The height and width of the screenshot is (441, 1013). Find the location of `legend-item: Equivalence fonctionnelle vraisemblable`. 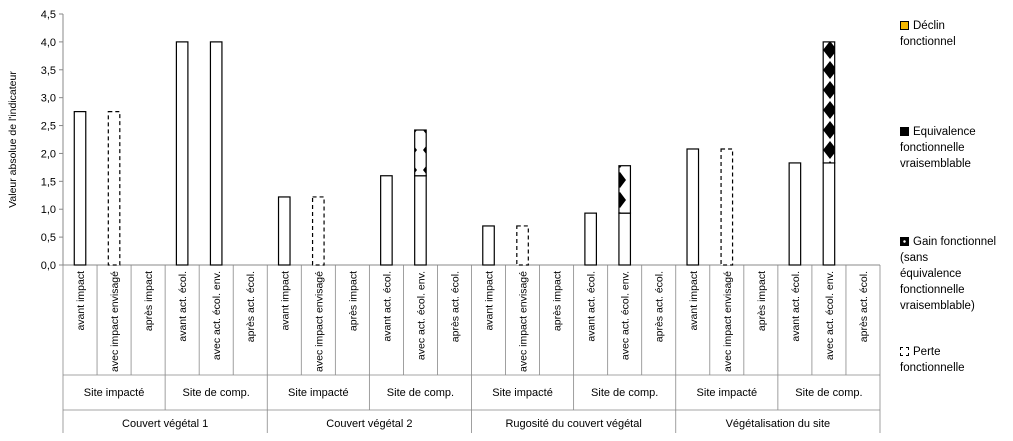

legend-item: Equivalence fonctionnelle vraisemblable is located at coordinates (938, 148).